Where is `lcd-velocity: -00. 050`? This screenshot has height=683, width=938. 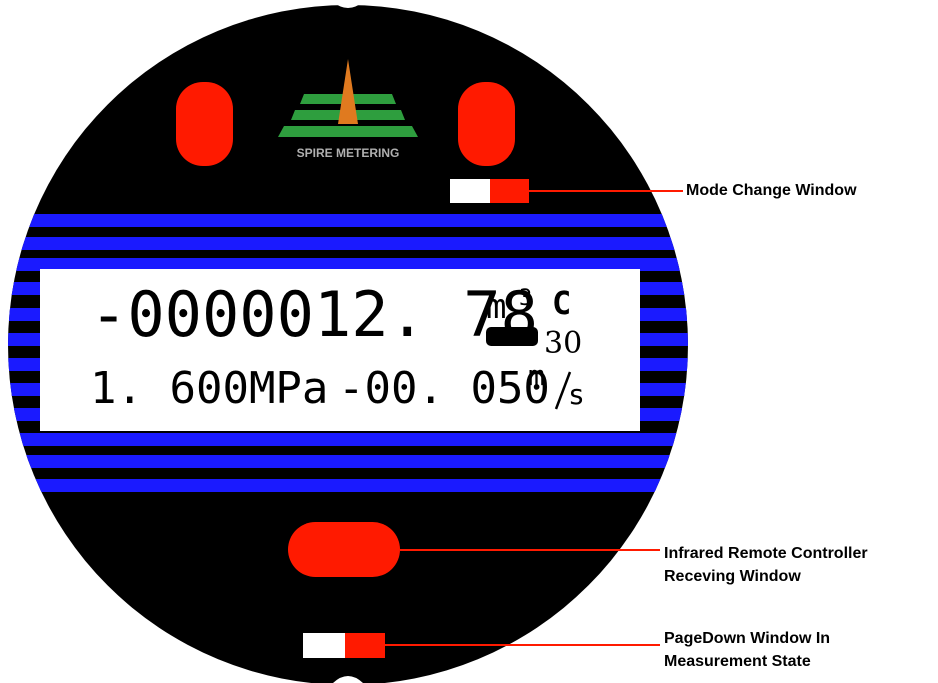
lcd-velocity: -00. 050 is located at coordinates (444, 388).